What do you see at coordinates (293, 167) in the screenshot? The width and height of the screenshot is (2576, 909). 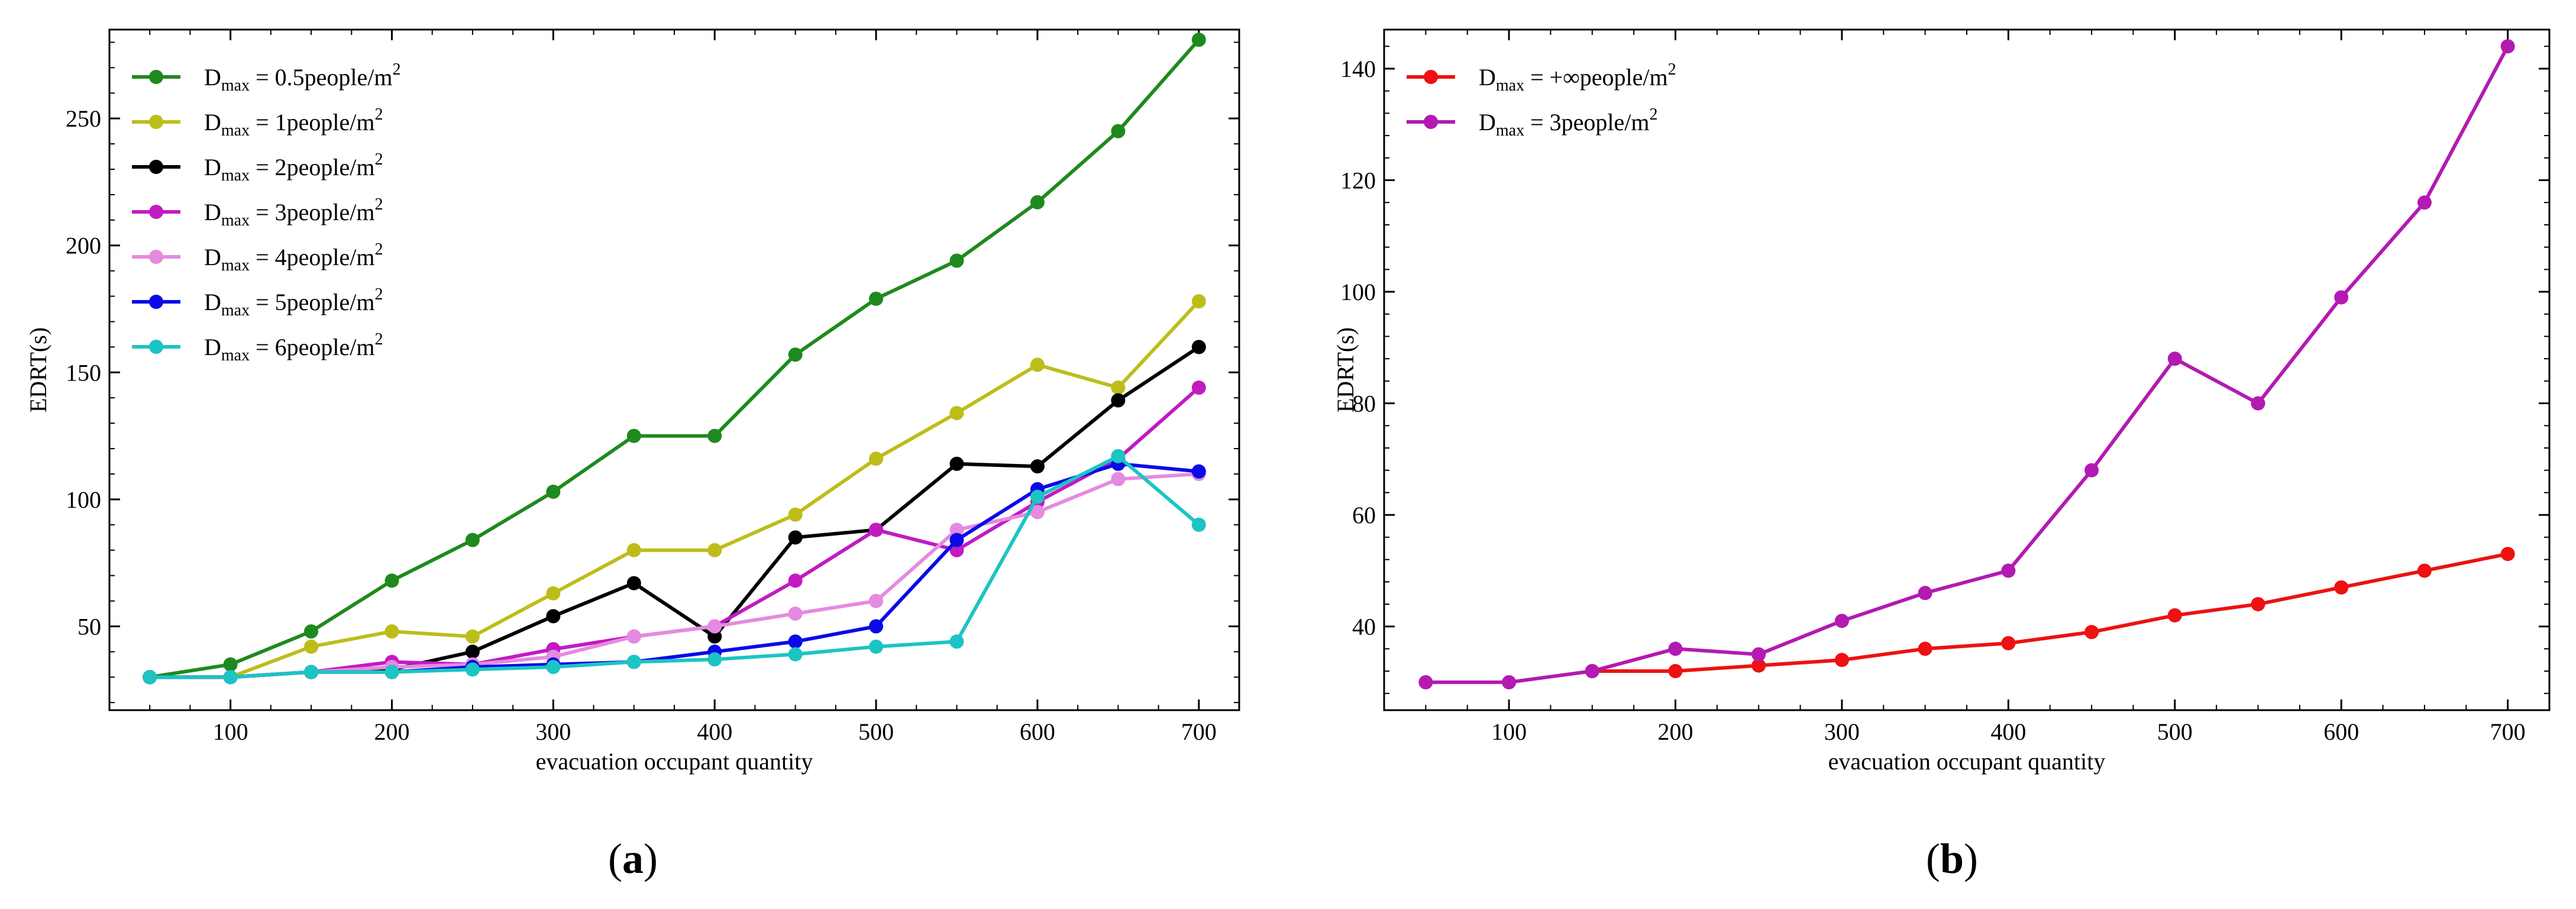 I see `legend-label: Dmax = 2people/m2` at bounding box center [293, 167].